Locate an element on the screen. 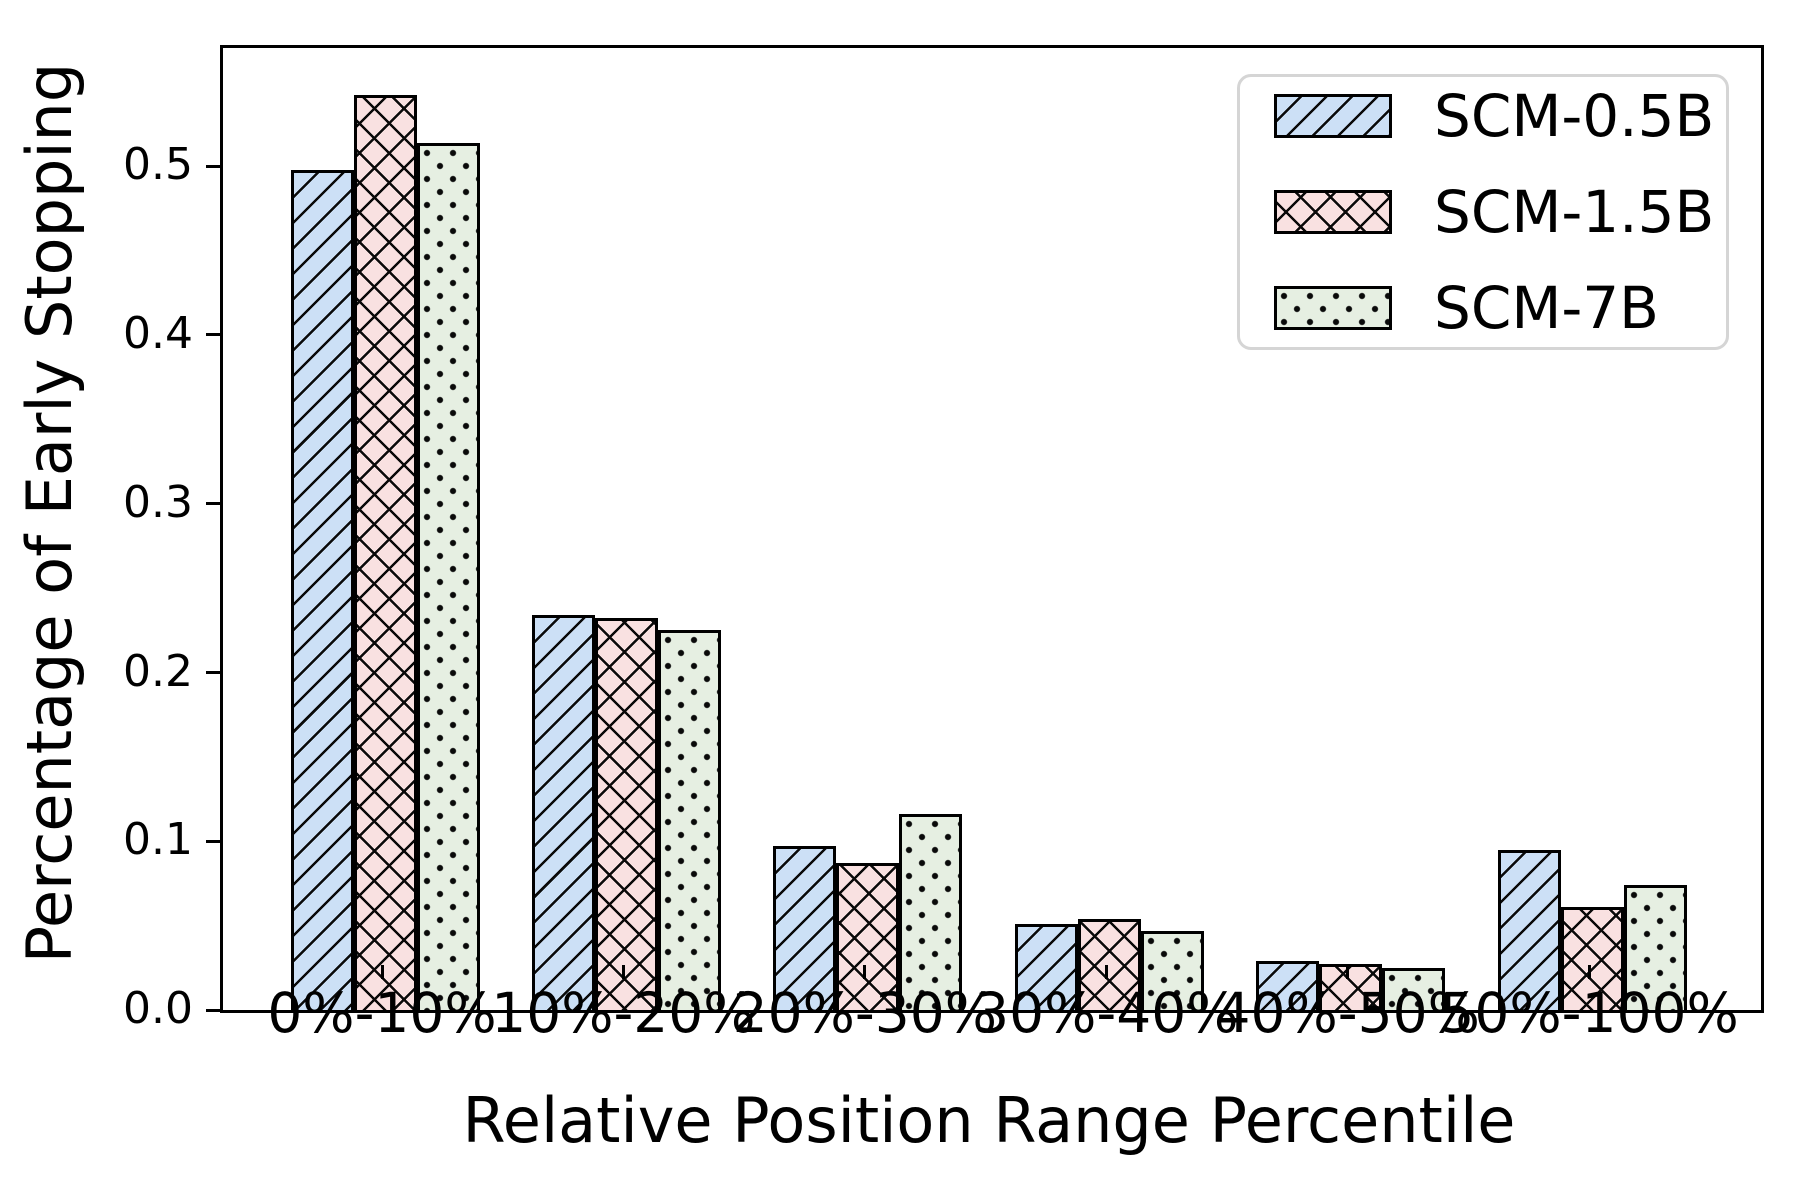 This screenshot has width=1800, height=1200. y-axis-tick-label: 0.1 is located at coordinates (158, 840).